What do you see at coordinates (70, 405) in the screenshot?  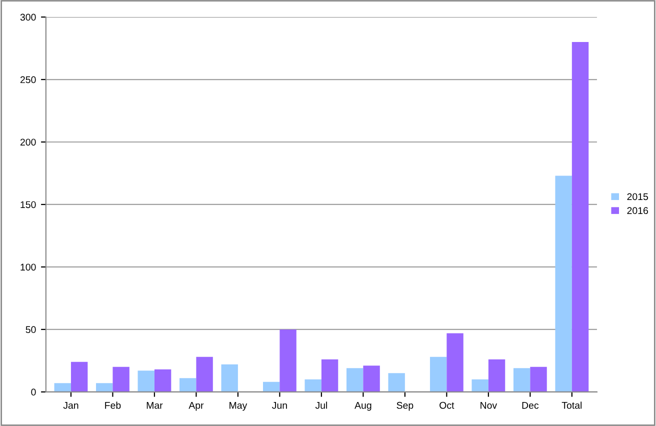 I see `x-tick-label: Jan` at bounding box center [70, 405].